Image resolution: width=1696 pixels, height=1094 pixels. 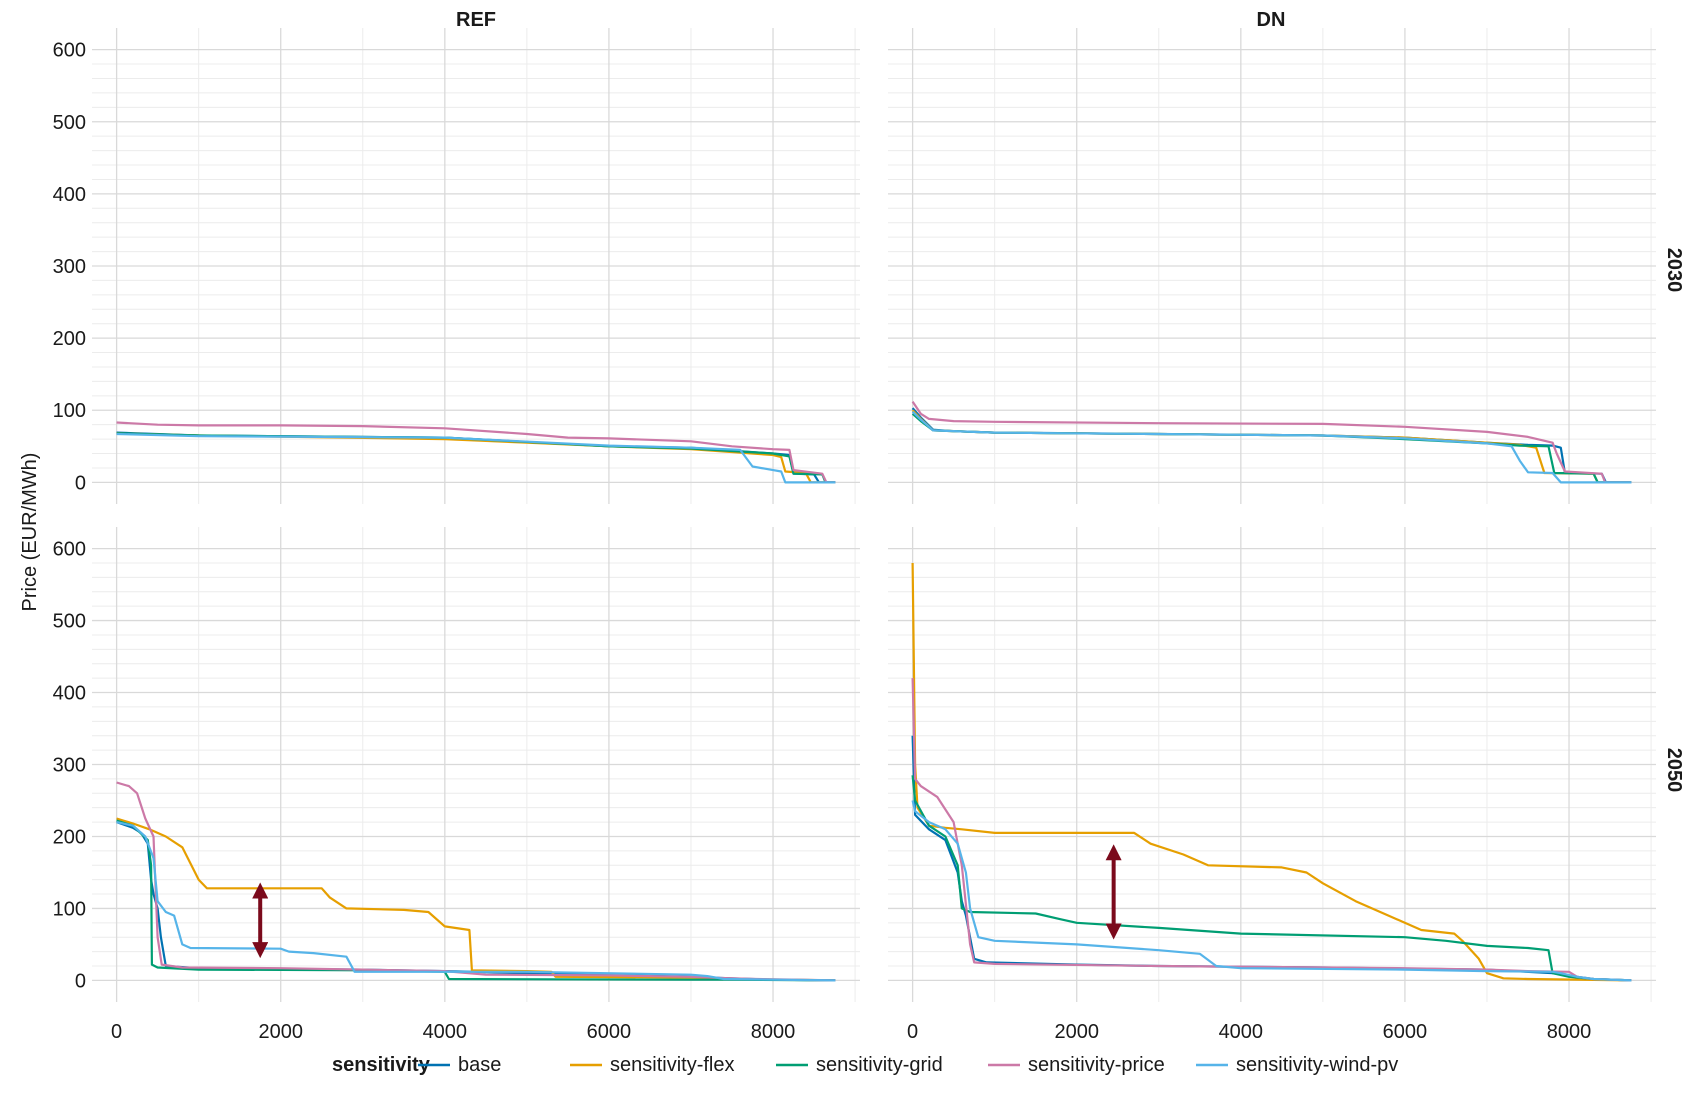 What do you see at coordinates (30, 532) in the screenshot?
I see `y-axis-label: Price (EUR/MWh)` at bounding box center [30, 532].